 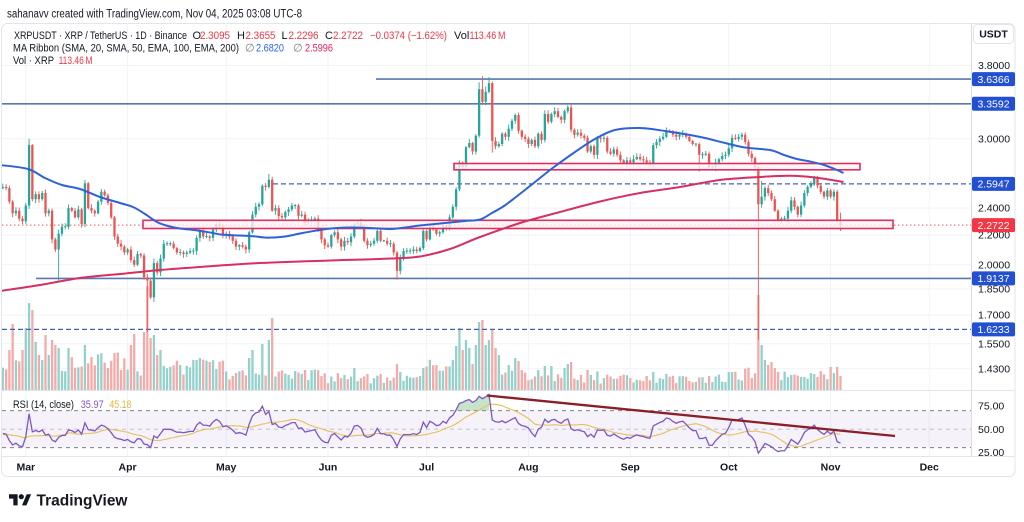 I want to click on svg-text: 3.3592, so click(x=993, y=105).